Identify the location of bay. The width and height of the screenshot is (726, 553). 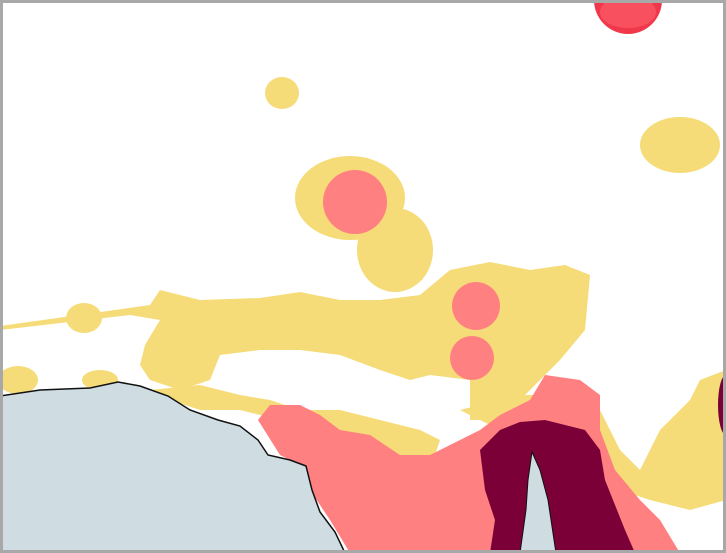
(538, 501).